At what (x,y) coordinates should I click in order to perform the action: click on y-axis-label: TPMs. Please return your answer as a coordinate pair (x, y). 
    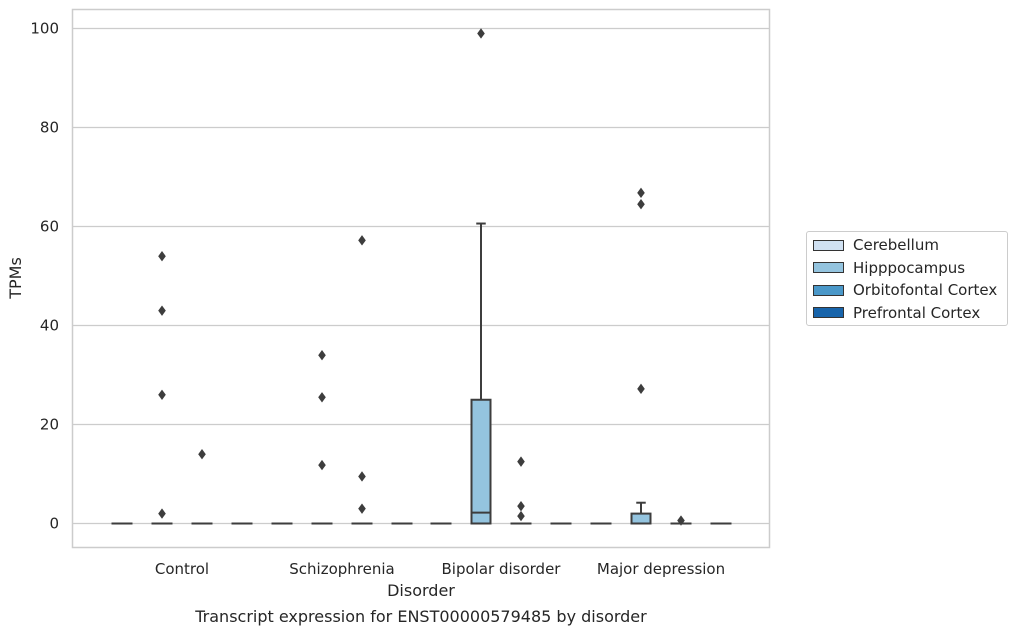
    Looking at the image, I should click on (15, 278).